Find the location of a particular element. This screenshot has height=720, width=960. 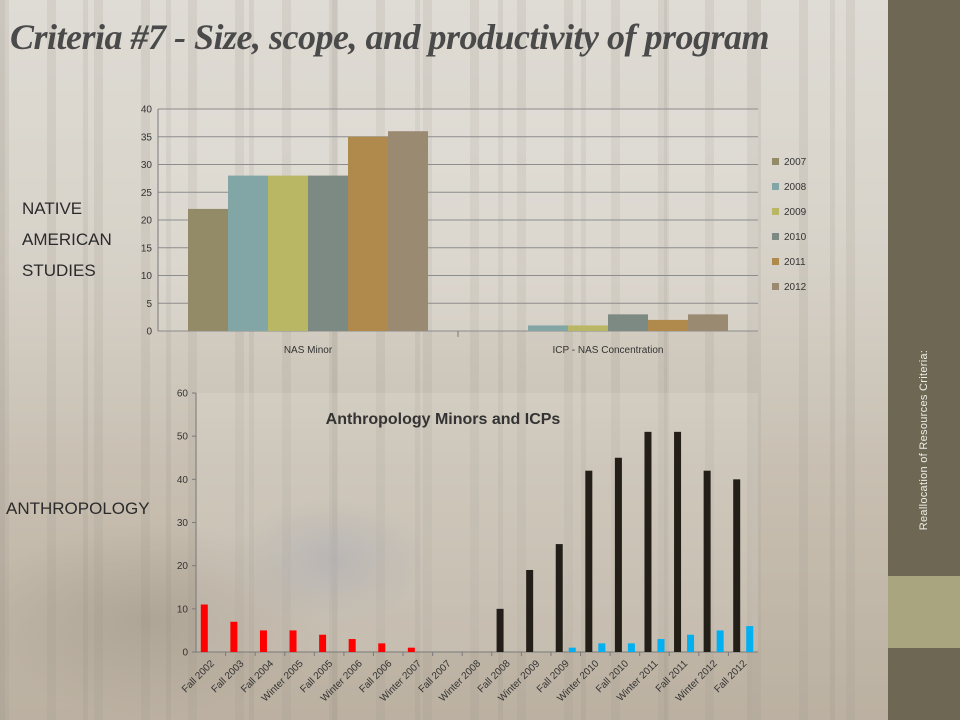

nas-x-category-label: ICP - NAS Concentration is located at coordinates (608, 350).